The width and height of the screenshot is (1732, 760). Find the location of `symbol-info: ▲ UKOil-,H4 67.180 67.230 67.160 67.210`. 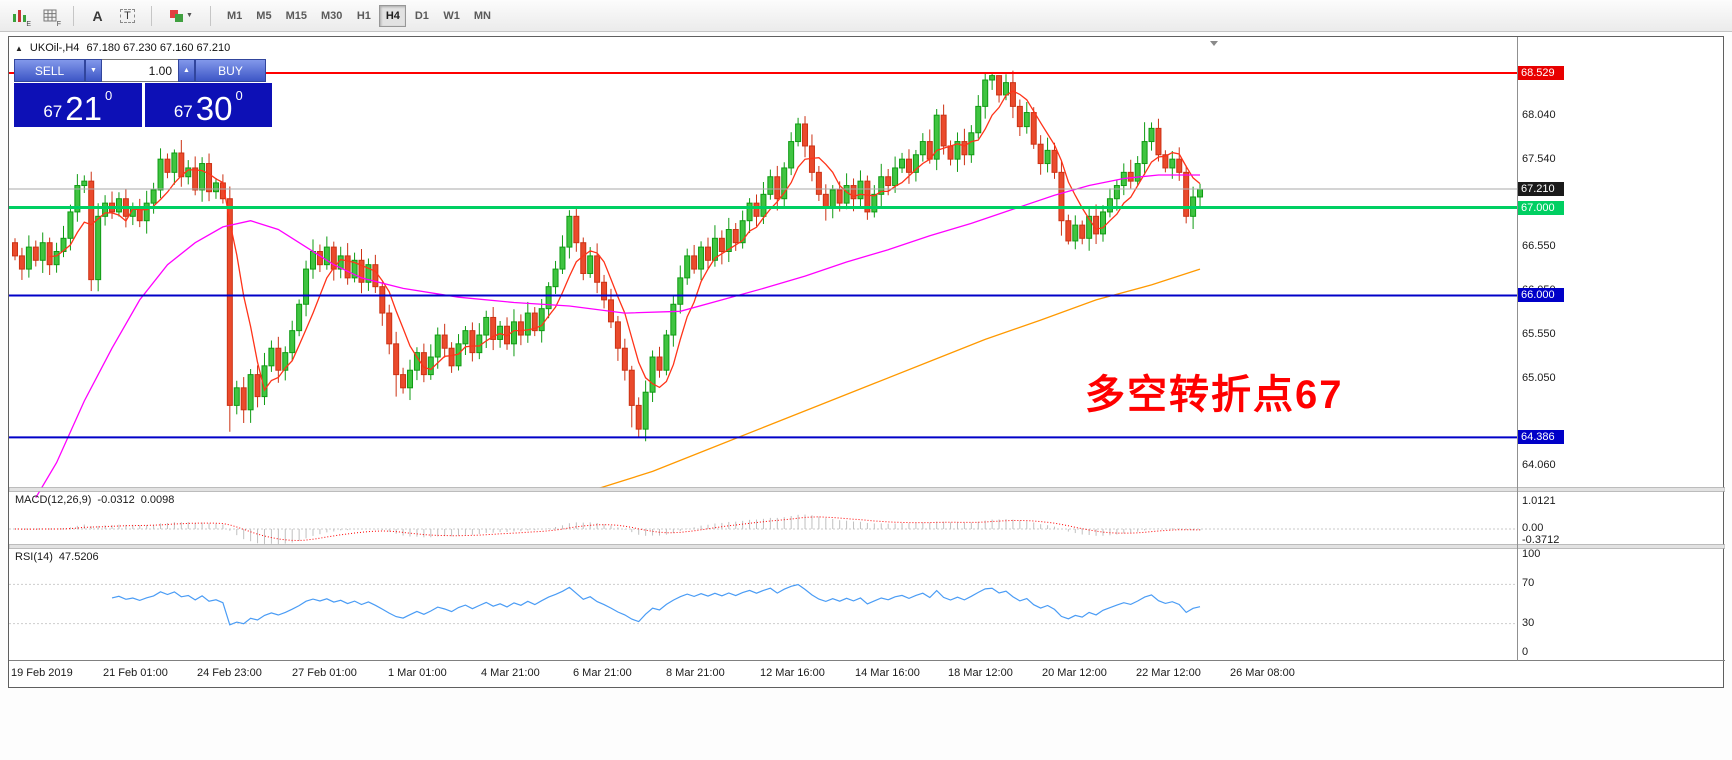

symbol-info: ▲ UKOil-,H4 67.180 67.230 67.160 67.210 is located at coordinates (122, 48).